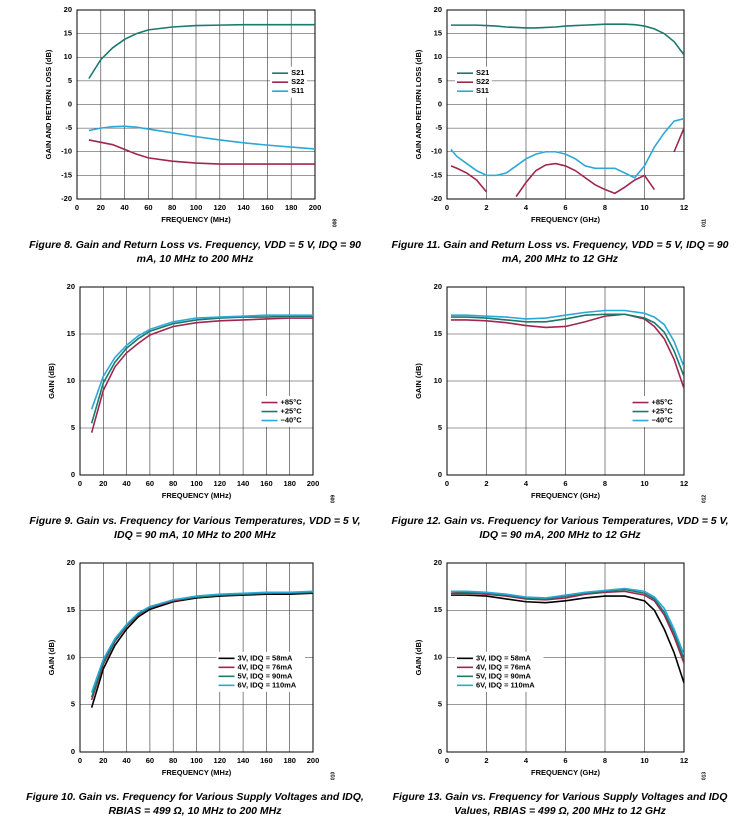 The height and width of the screenshot is (824, 749). I want to click on y-tick-label: -10, so click(436, 151).